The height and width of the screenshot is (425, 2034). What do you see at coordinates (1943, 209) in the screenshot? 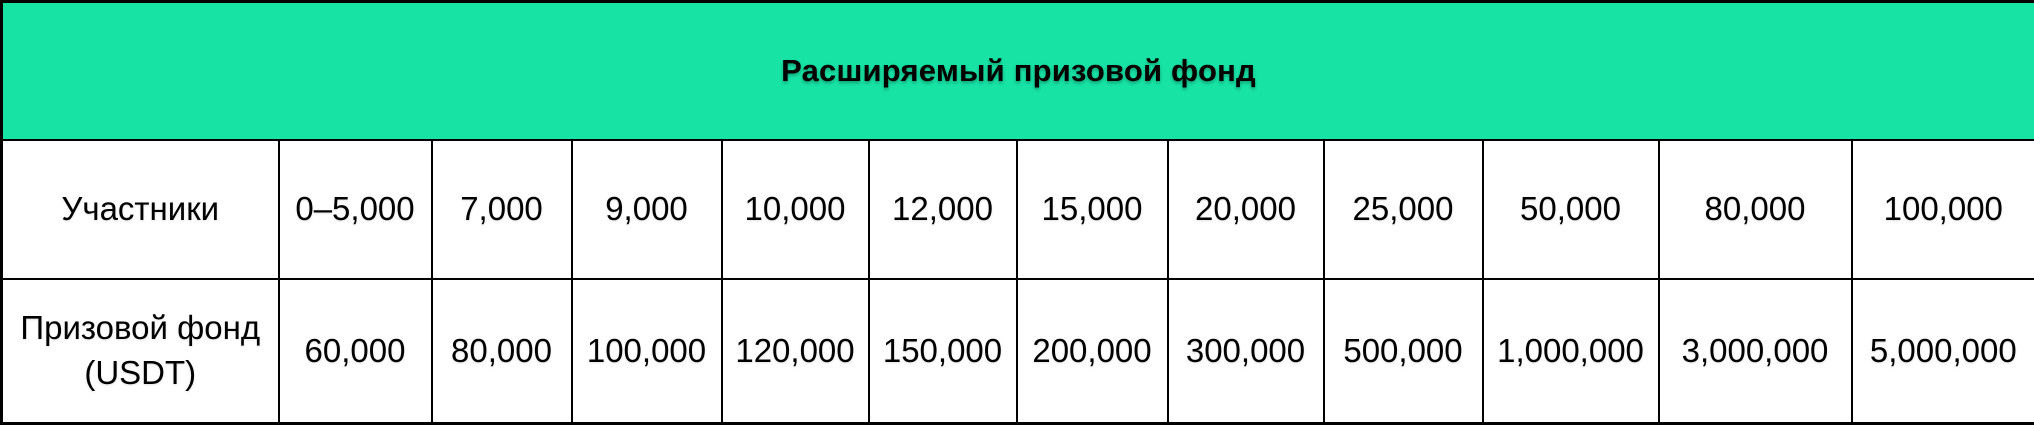
I see `participants-value: 100,000` at bounding box center [1943, 209].